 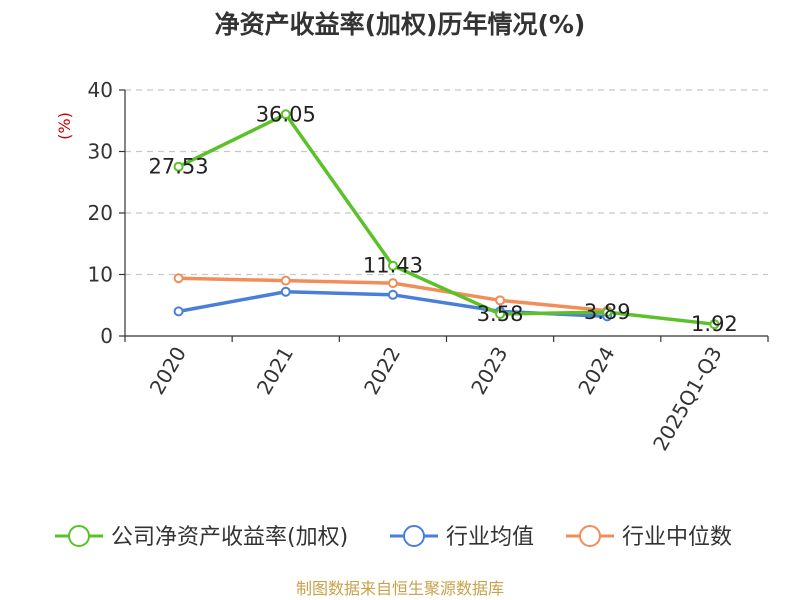 I want to click on legend-item: 行业均值, so click(x=462, y=537).